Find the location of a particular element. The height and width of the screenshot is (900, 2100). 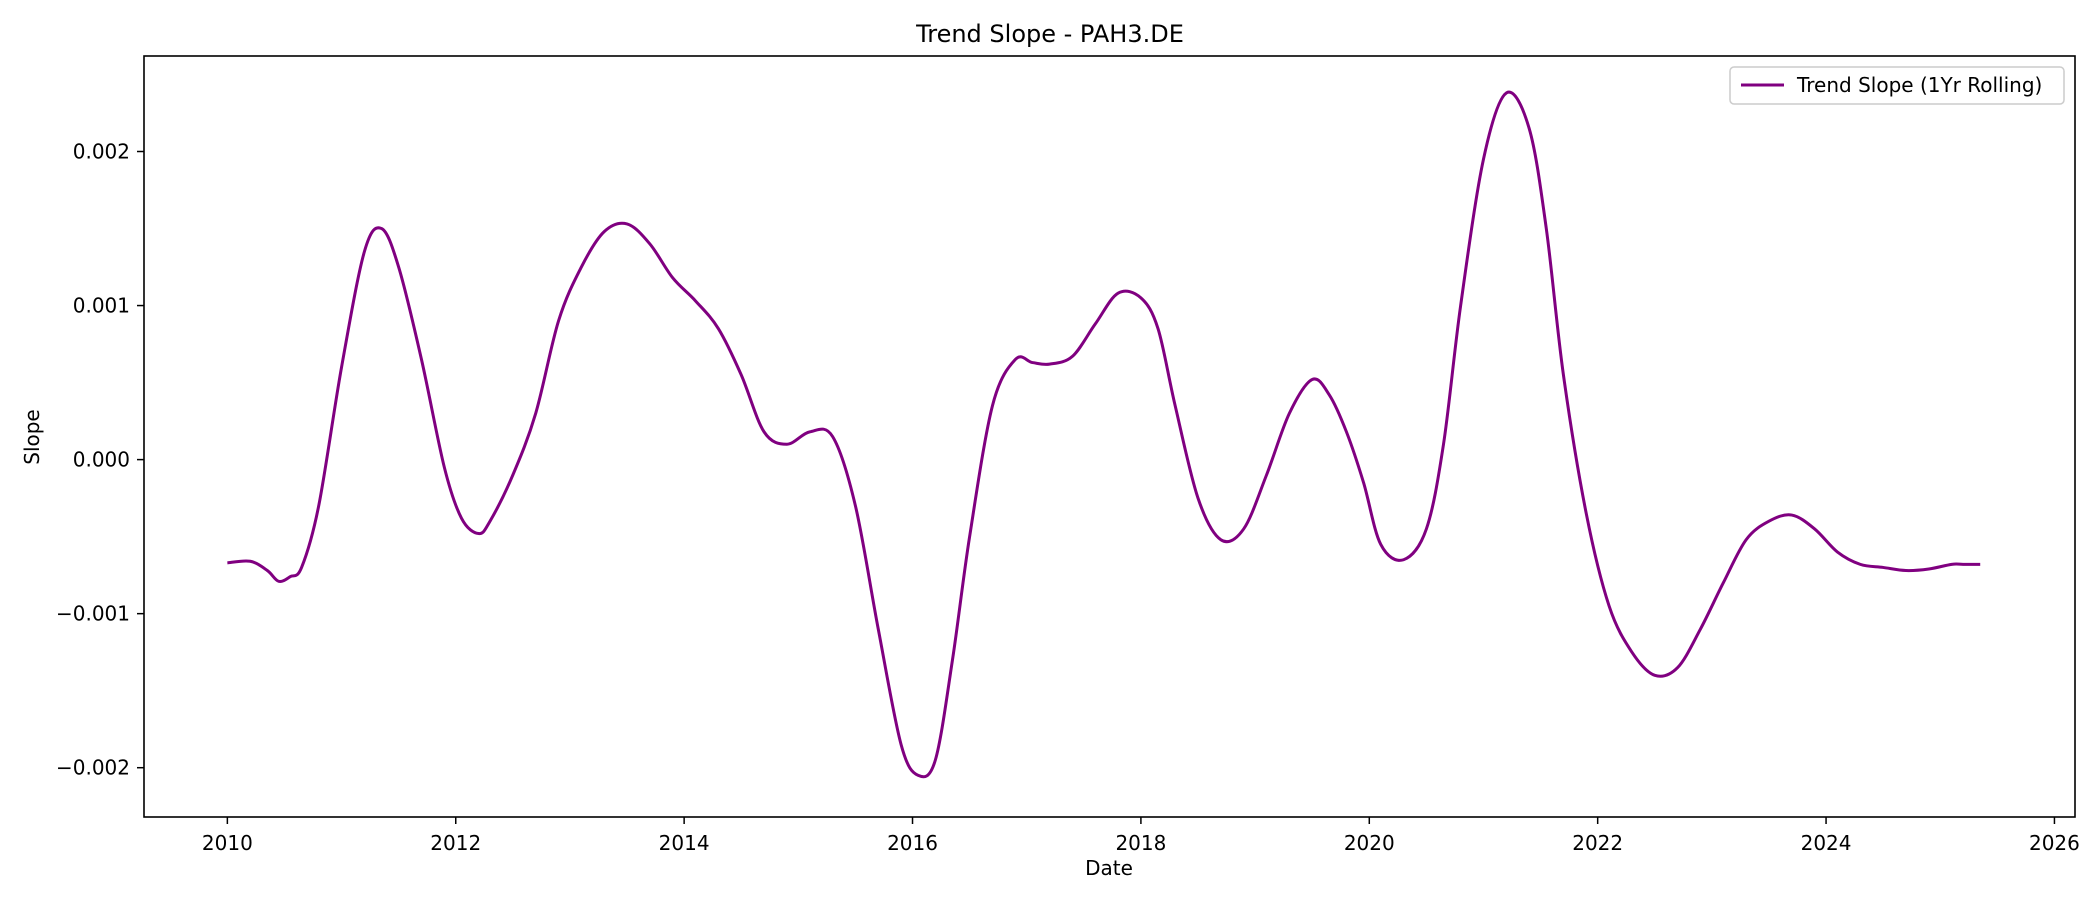

x-axis-title: Date is located at coordinates (1109, 868).